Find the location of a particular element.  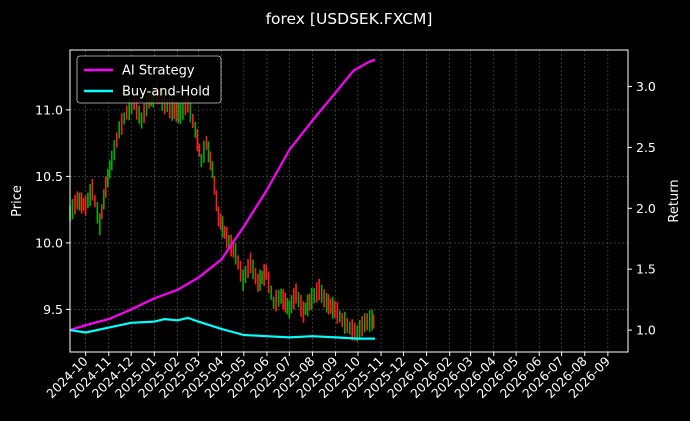

y-right-tick-label: 3.0 is located at coordinates (646, 86).